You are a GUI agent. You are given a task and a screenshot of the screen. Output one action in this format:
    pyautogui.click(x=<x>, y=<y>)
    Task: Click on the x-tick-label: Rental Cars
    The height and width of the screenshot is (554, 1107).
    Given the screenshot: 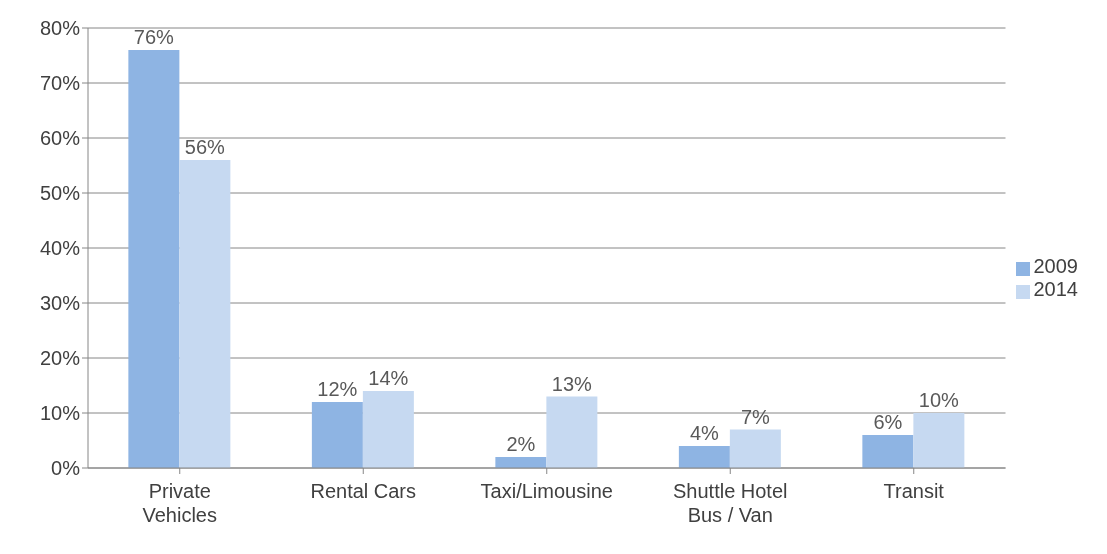 What is the action you would take?
    pyautogui.click(x=363, y=491)
    